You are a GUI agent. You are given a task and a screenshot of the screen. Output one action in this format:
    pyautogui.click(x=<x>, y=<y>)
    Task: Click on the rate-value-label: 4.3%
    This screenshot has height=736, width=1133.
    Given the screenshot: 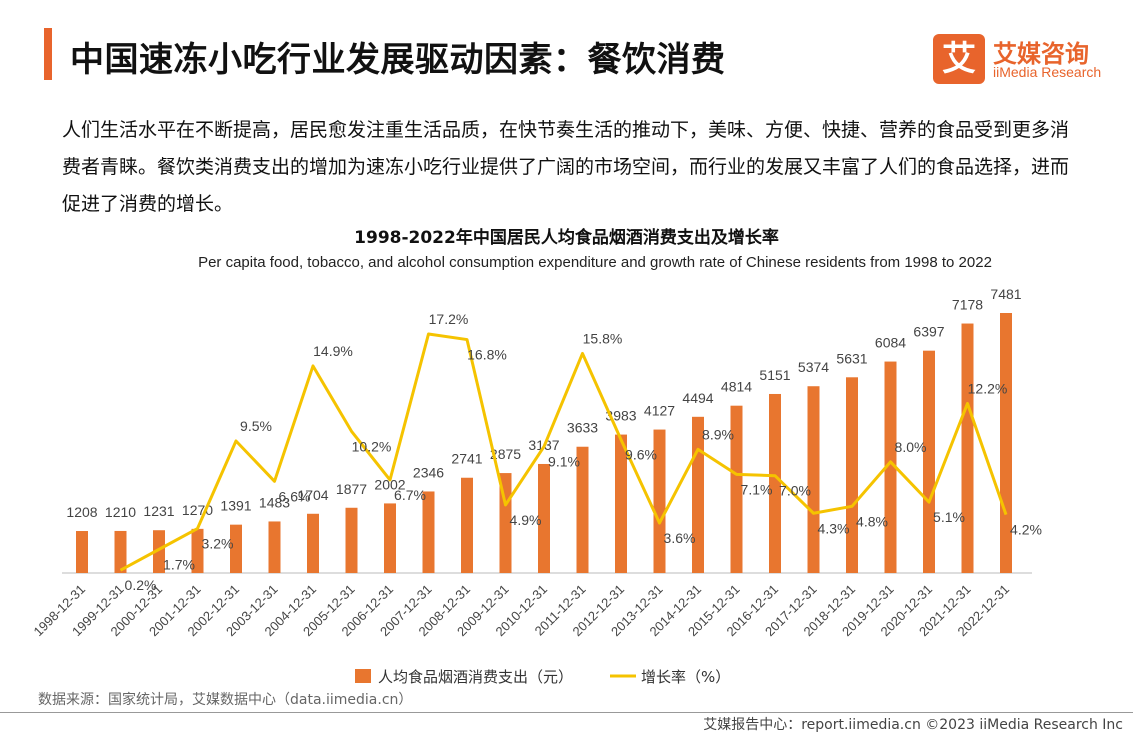 What is the action you would take?
    pyautogui.click(x=834, y=528)
    